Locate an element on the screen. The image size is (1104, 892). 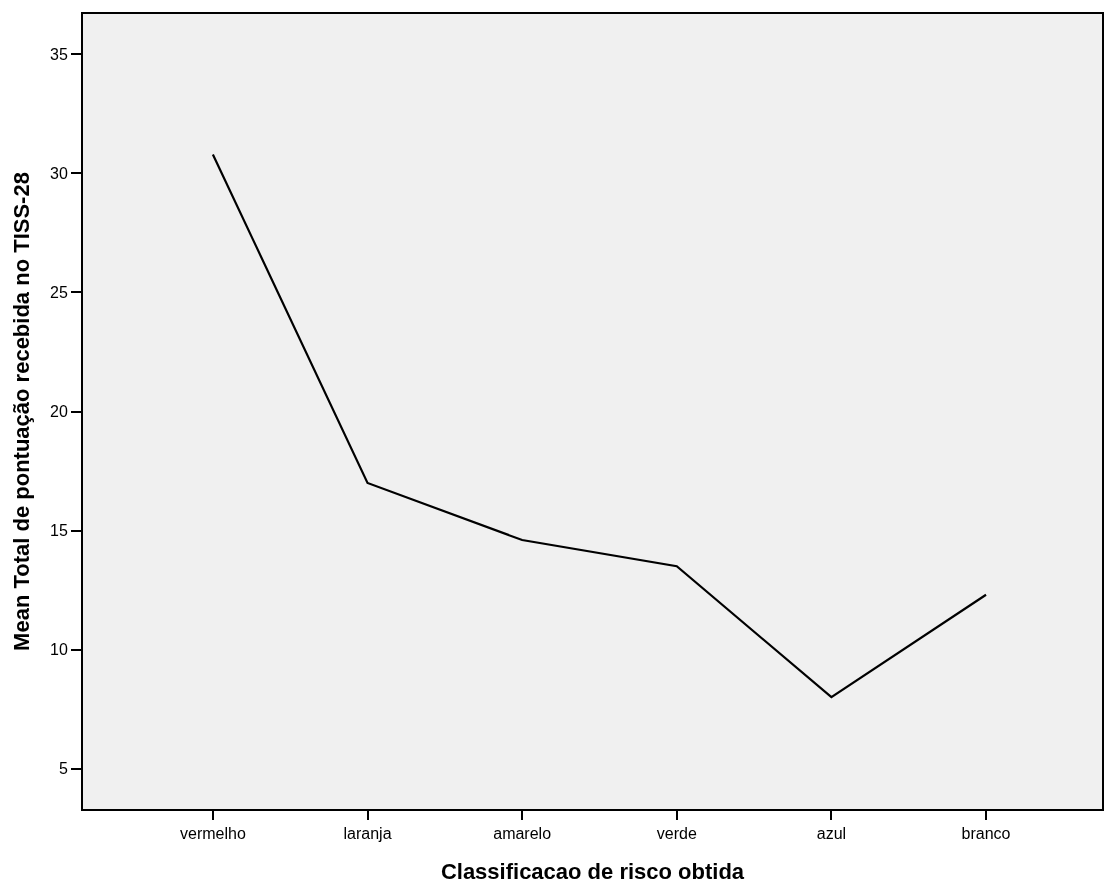
x-tick-label: branco is located at coordinates (986, 834).